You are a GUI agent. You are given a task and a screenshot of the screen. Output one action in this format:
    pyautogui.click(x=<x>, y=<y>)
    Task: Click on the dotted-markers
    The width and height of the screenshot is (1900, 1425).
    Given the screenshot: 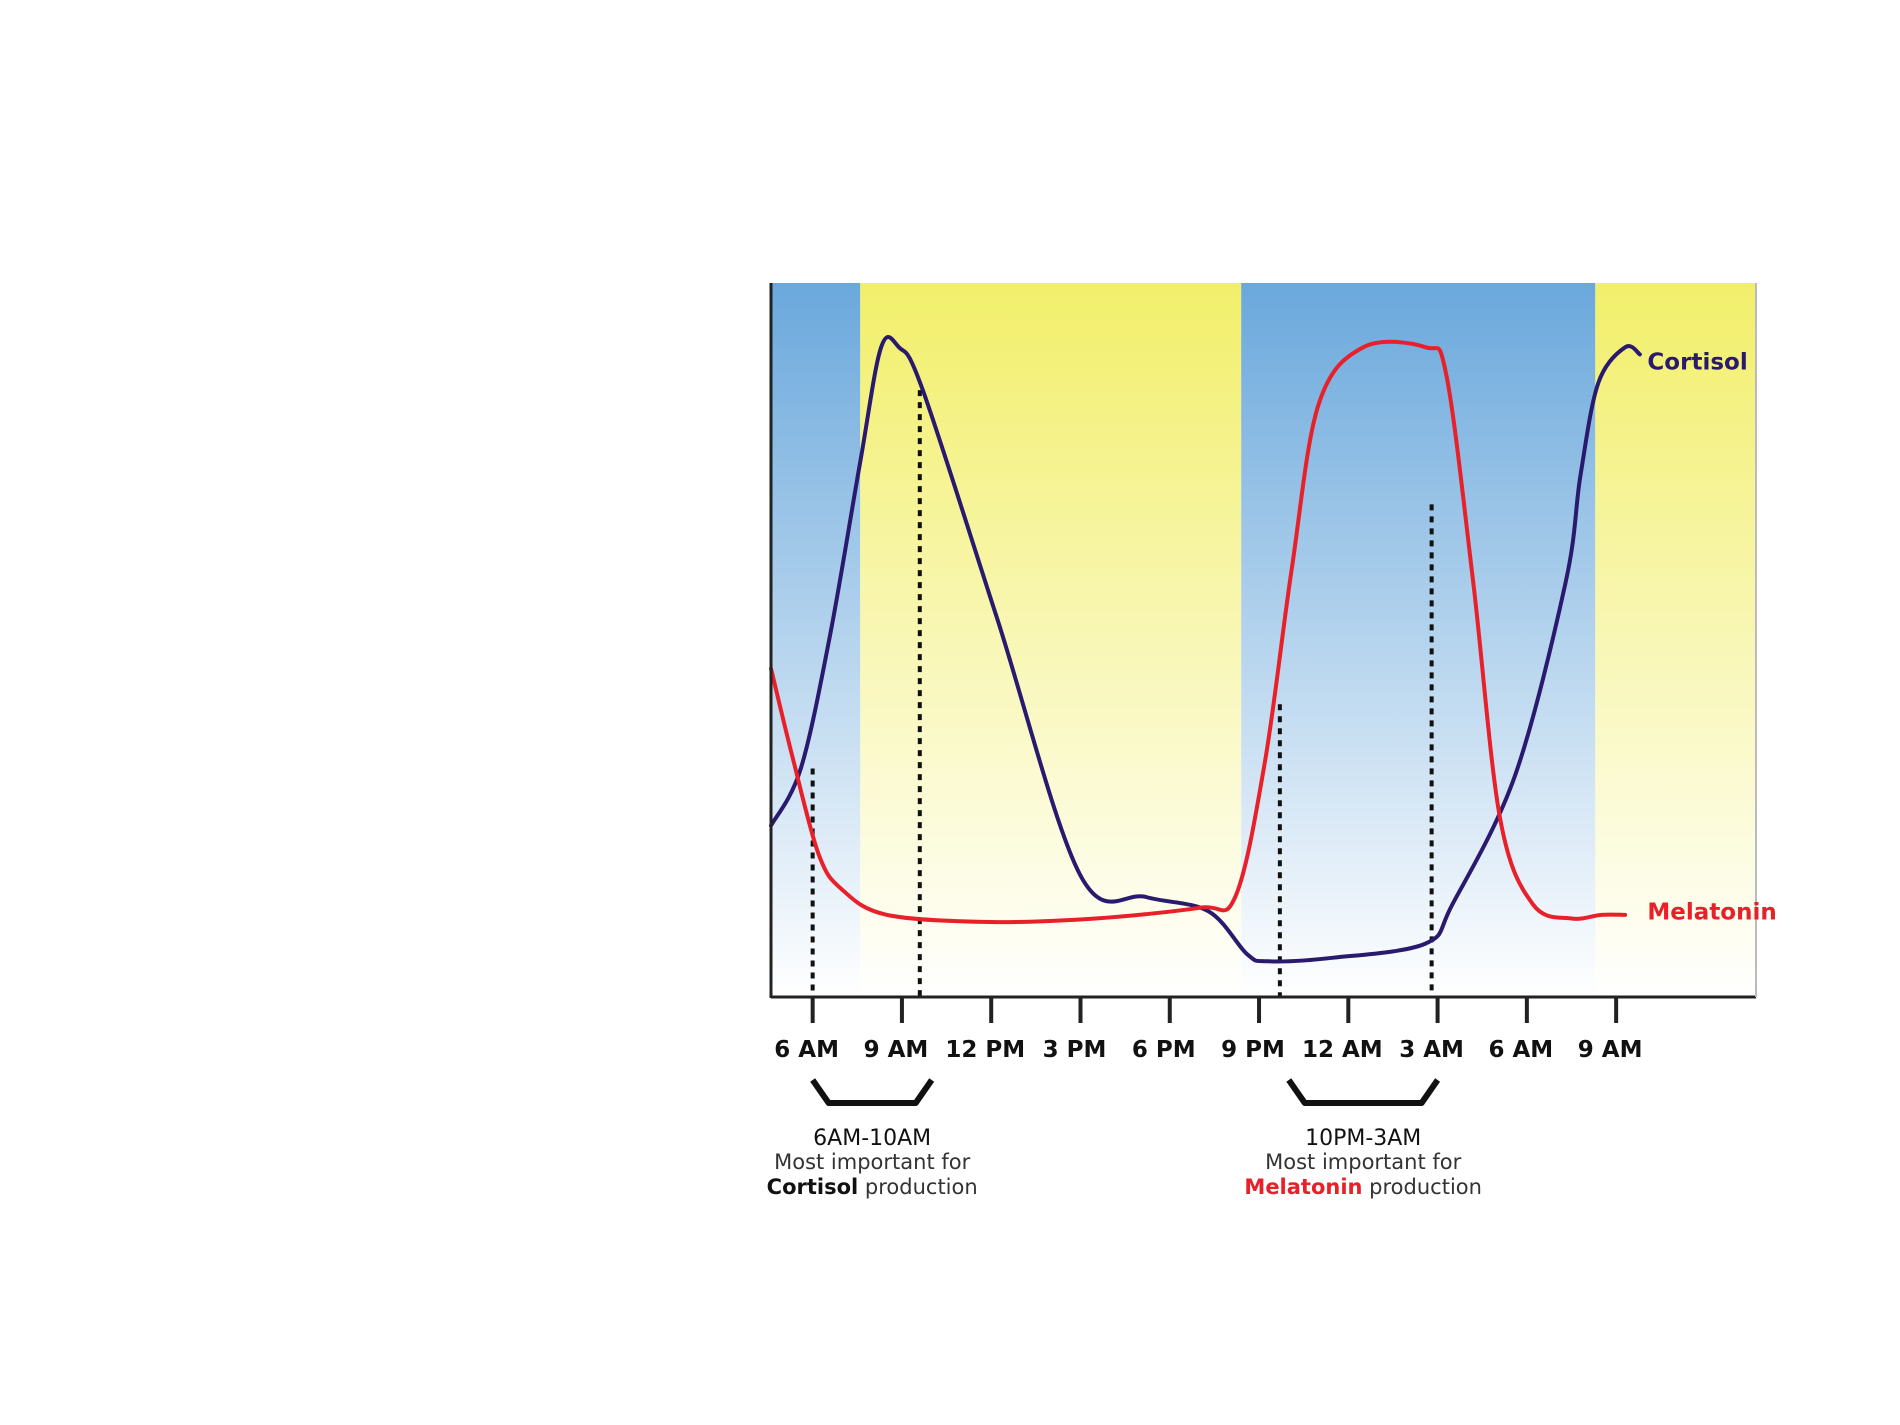 What is the action you would take?
    pyautogui.click(x=1122, y=693)
    